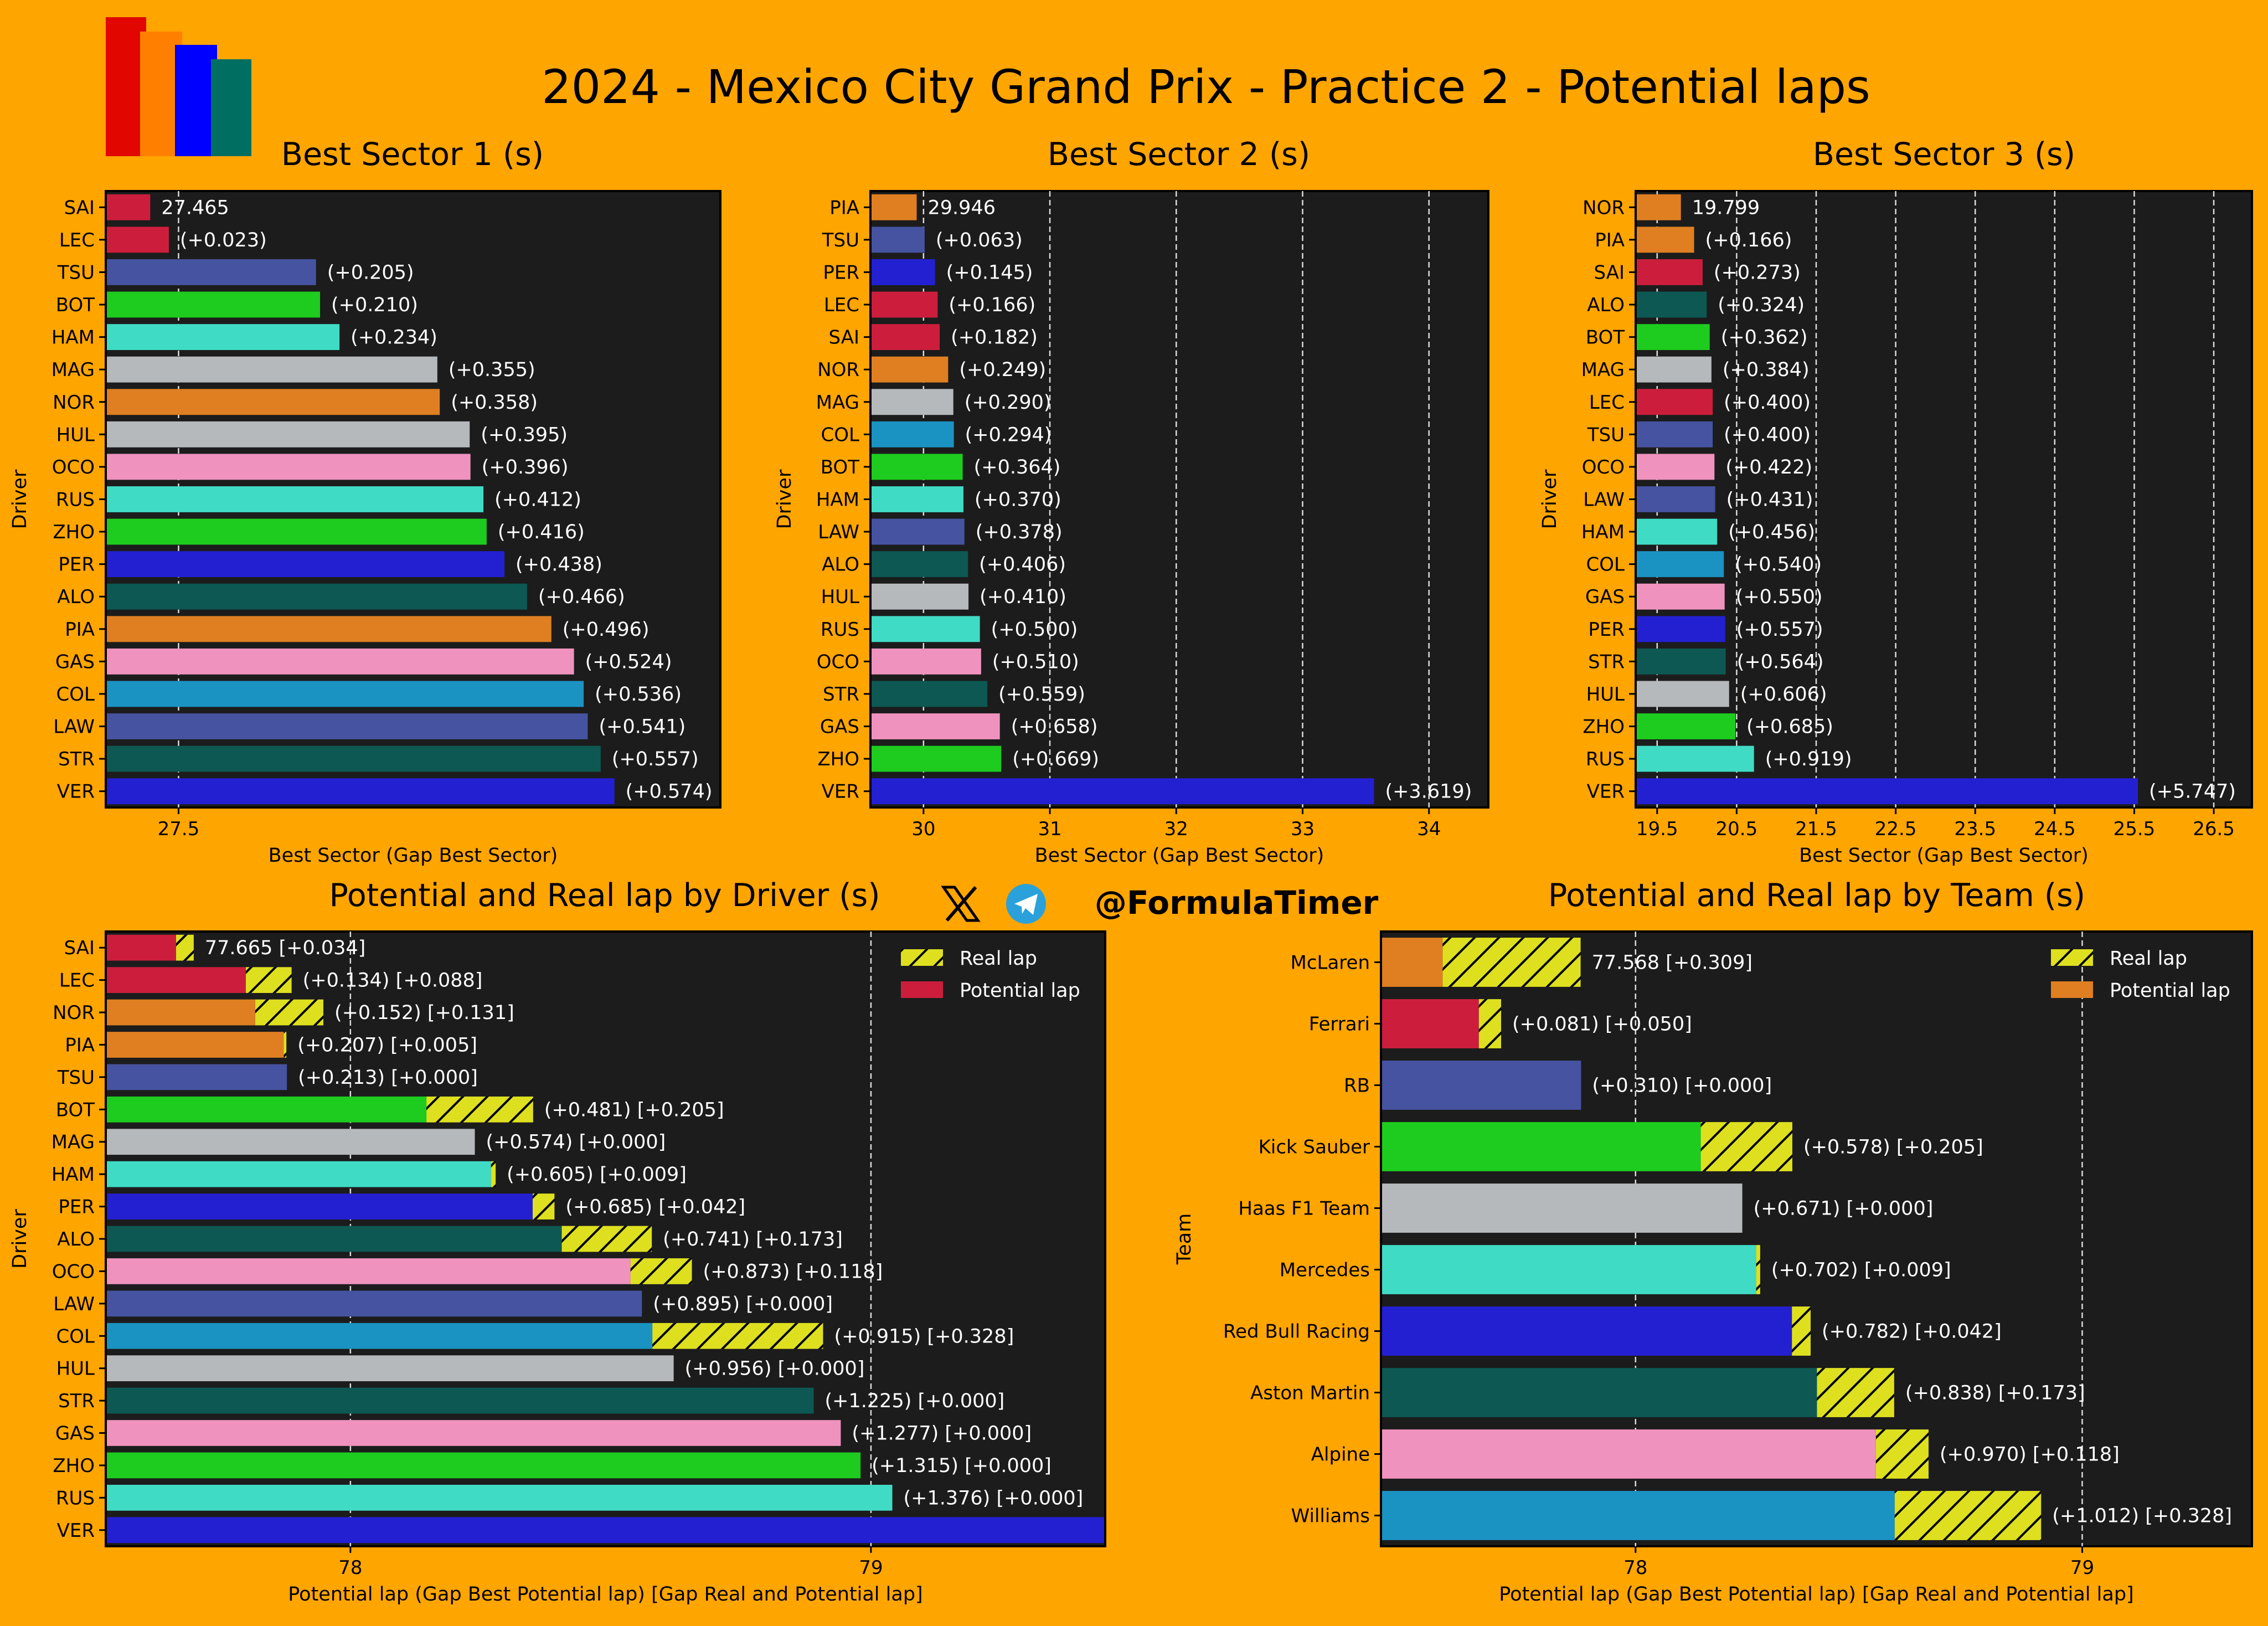 This screenshot has width=2268, height=1626. Describe the element at coordinates (1861, 1270) in the screenshot. I see `data-label: (+0.702) [+0.009]` at that location.